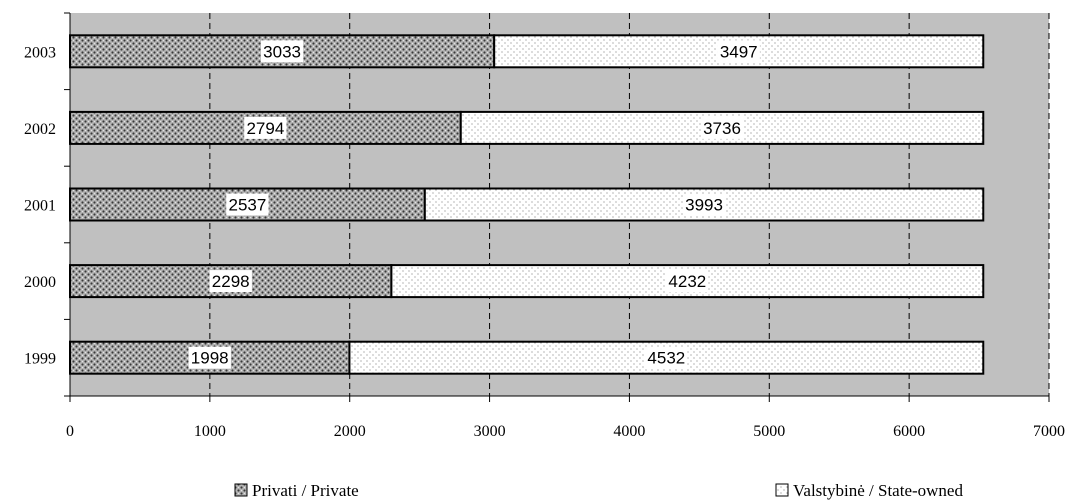  What do you see at coordinates (878, 490) in the screenshot?
I see `legend-label: Valstybinė / State-owned` at bounding box center [878, 490].